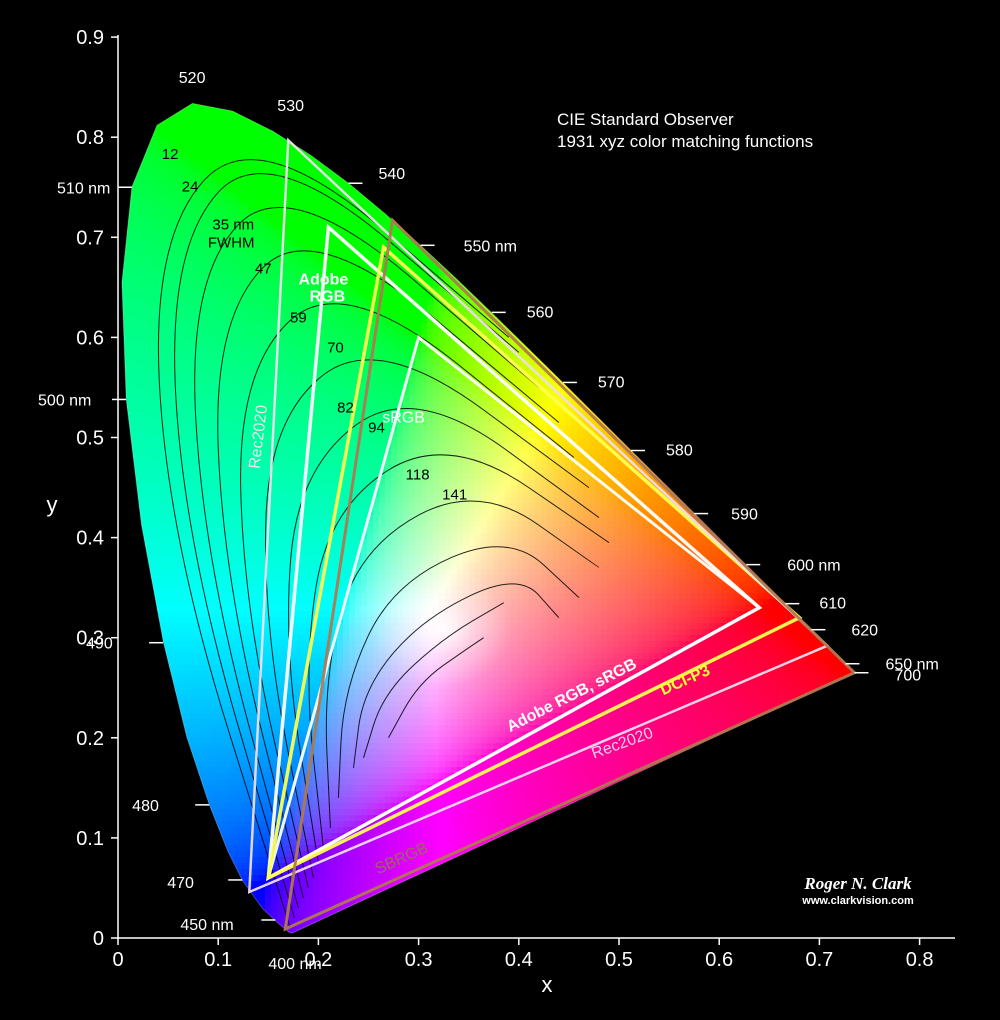 The width and height of the screenshot is (1000, 1020). What do you see at coordinates (911, 665) in the screenshot?
I see `wavelength-label: 650 nm` at bounding box center [911, 665].